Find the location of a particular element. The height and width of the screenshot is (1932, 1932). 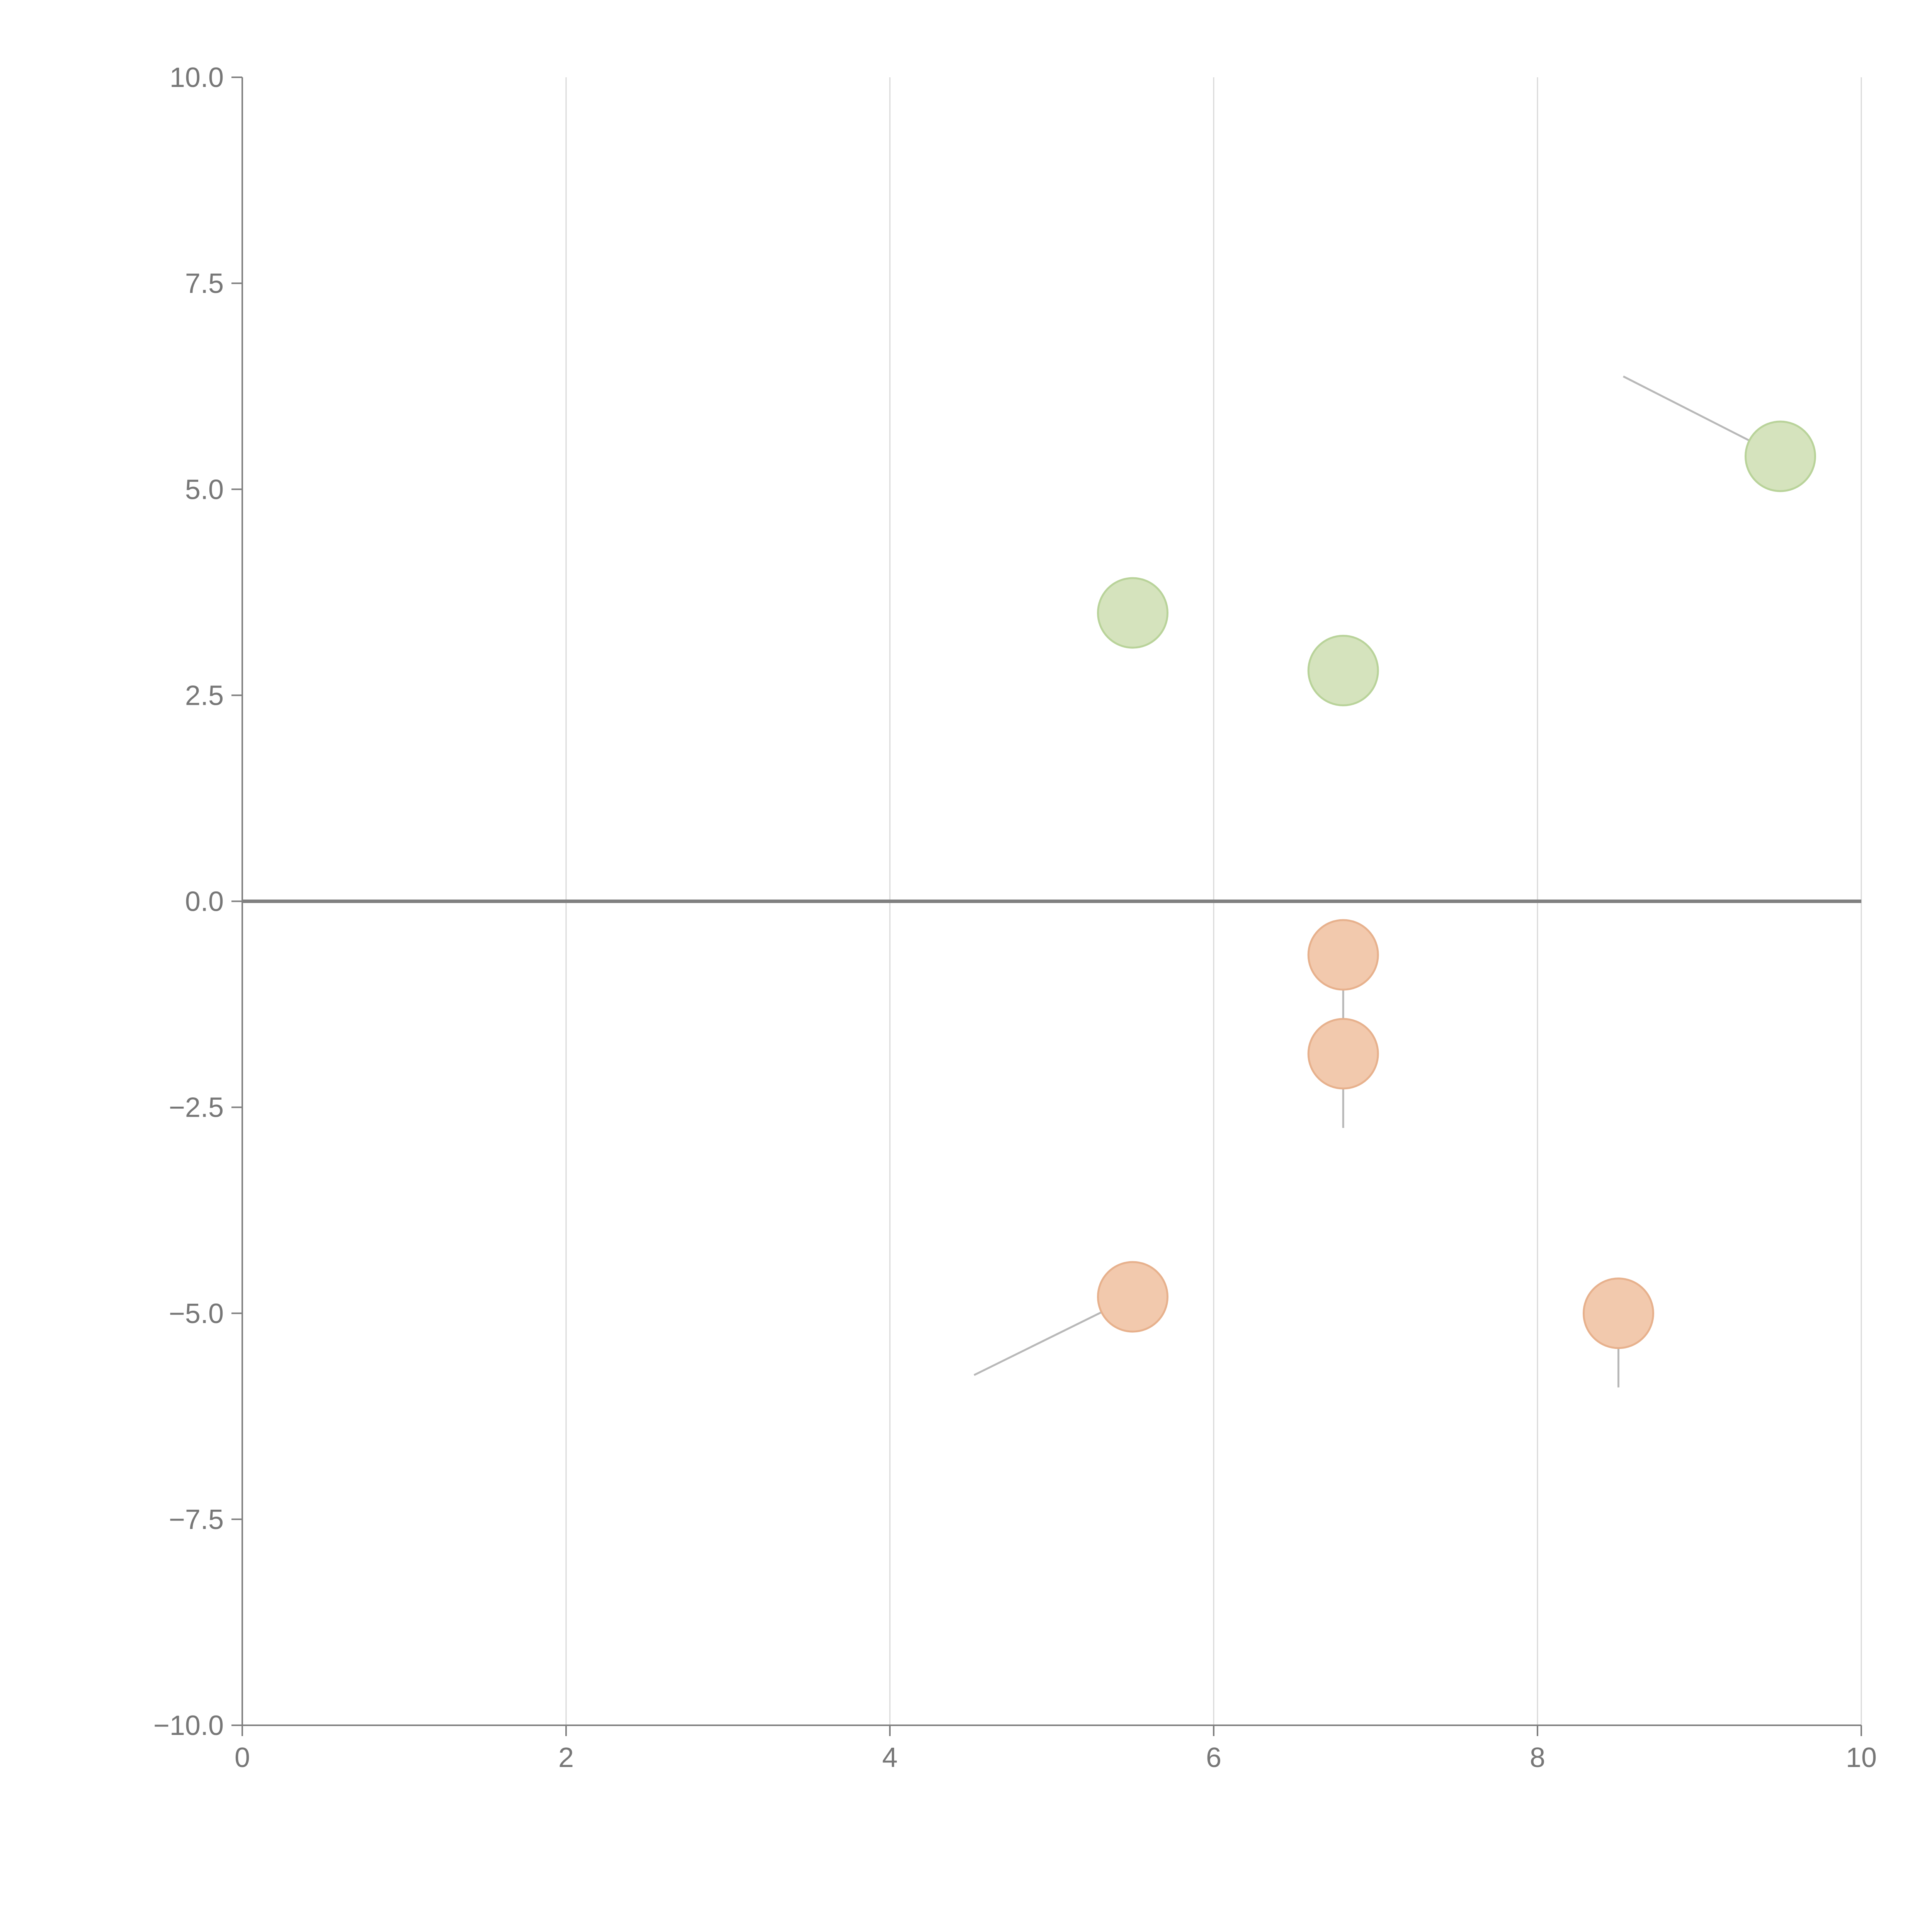

y-tick-label: 0.0 is located at coordinates (205, 901).